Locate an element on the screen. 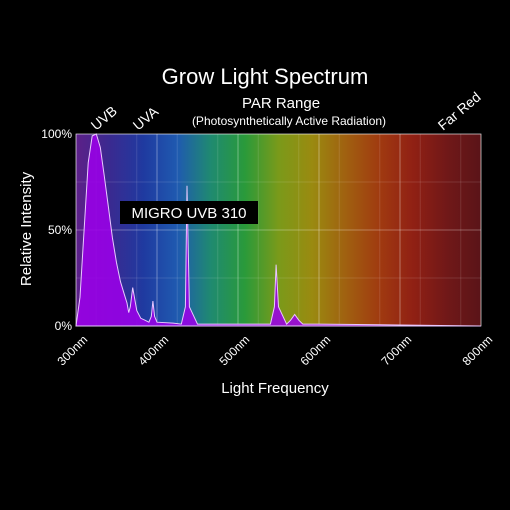 This screenshot has height=510, width=510. chart-title: Grow Light Spectrum is located at coordinates (265, 76).